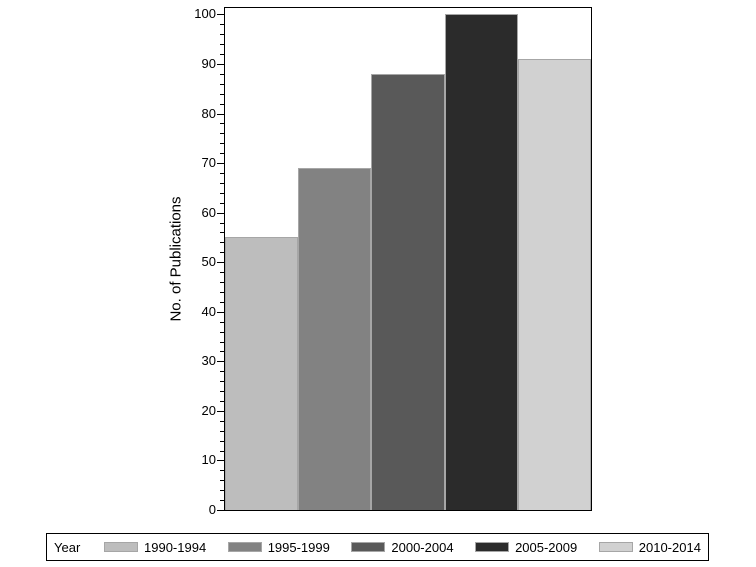  Describe the element at coordinates (208, 212) in the screenshot. I see `y-tick-label-60: 60` at that location.